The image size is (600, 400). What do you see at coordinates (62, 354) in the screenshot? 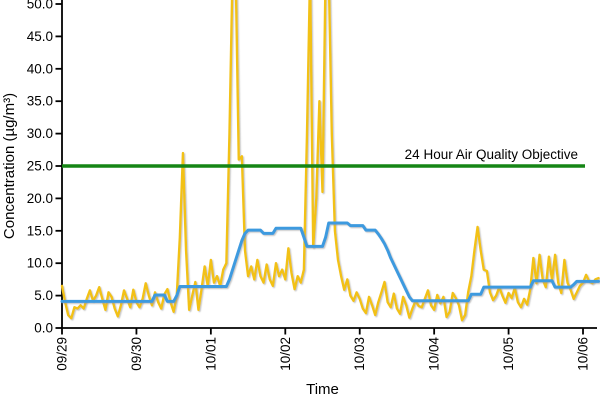
I see `x-tick-label: 09/29` at bounding box center [62, 354].